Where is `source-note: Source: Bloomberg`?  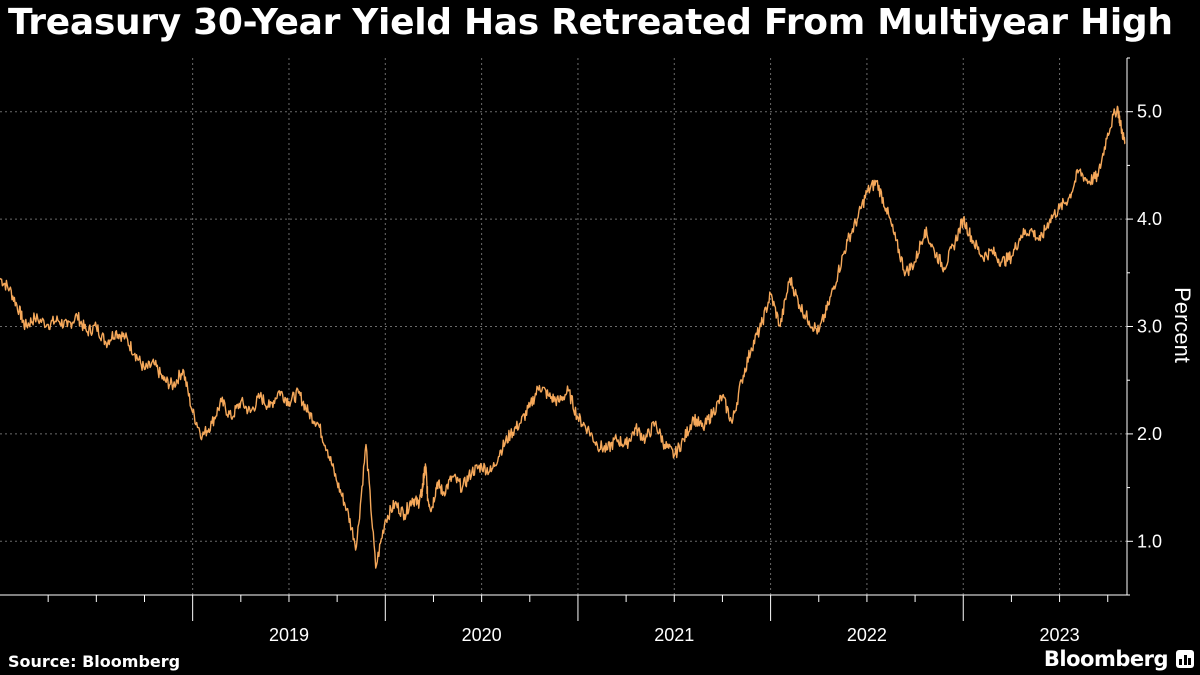 source-note: Source: Bloomberg is located at coordinates (94, 661).